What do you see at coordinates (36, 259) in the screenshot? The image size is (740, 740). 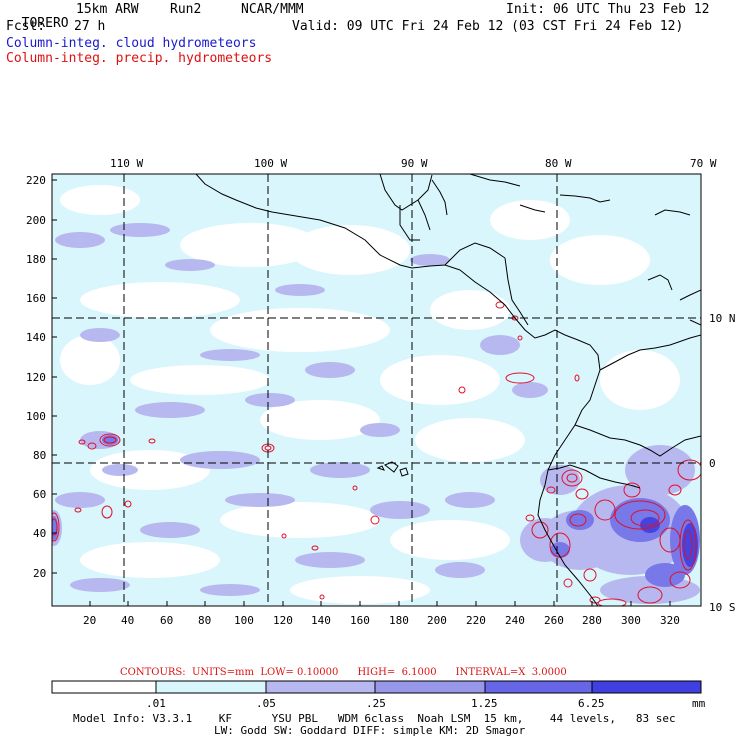 I see `y-tick-180: 180` at bounding box center [36, 259].